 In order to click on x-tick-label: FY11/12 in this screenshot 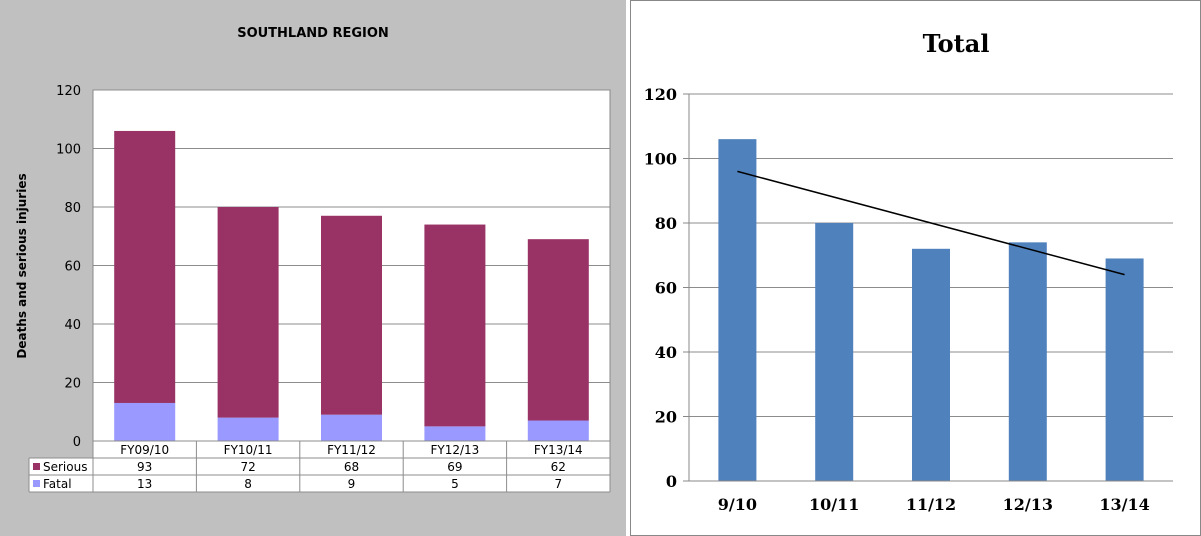, I will do `click(351, 450)`.